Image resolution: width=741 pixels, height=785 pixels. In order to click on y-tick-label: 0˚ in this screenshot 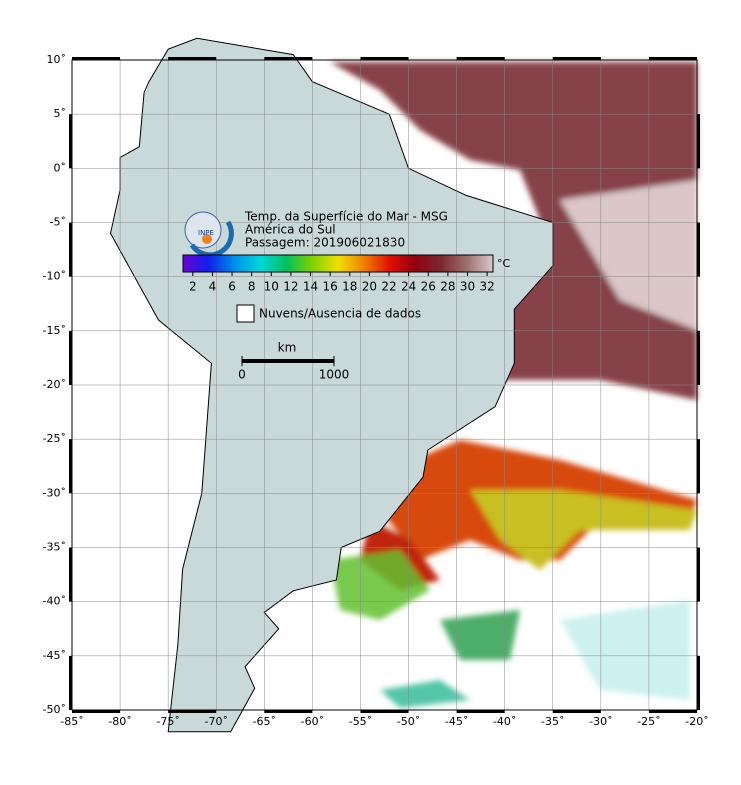, I will do `click(60, 167)`.